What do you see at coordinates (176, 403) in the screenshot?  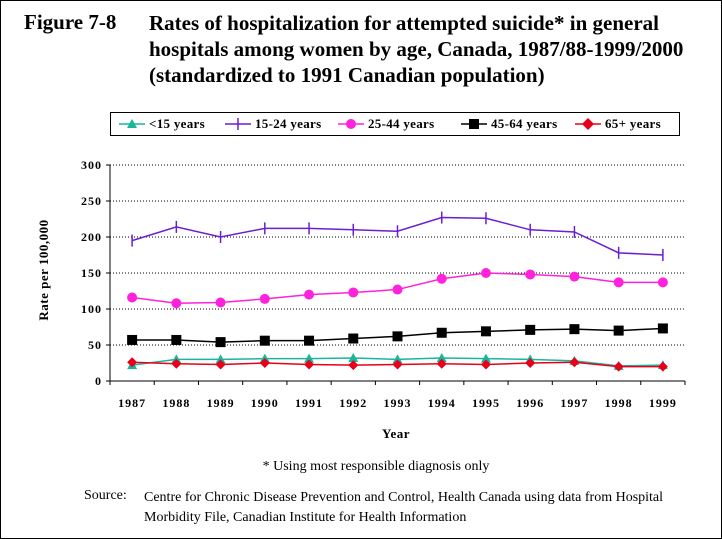 I see `x-tick-label: 1988` at bounding box center [176, 403].